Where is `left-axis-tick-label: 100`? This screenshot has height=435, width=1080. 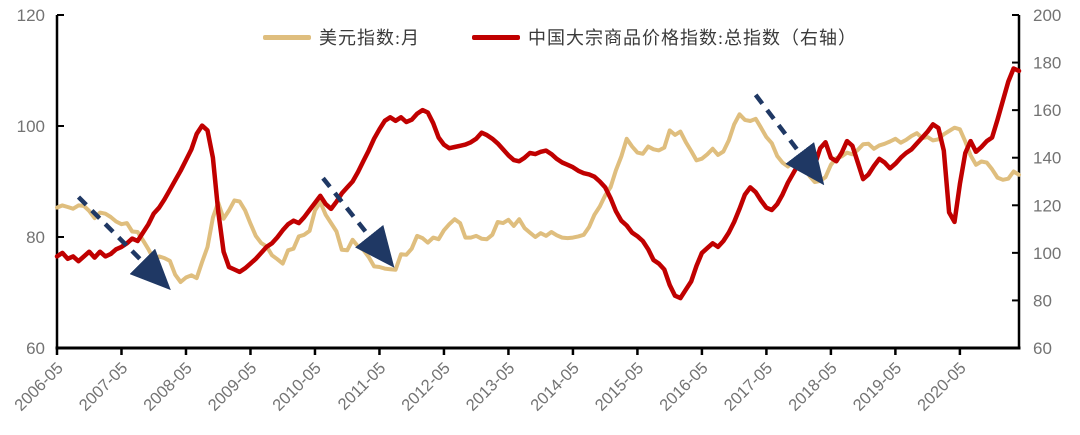 left-axis-tick-label: 100 is located at coordinates (31, 126).